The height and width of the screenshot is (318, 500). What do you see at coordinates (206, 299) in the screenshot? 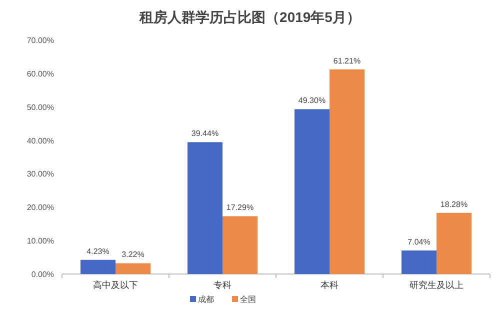
I see `legend-label: 成都` at bounding box center [206, 299].